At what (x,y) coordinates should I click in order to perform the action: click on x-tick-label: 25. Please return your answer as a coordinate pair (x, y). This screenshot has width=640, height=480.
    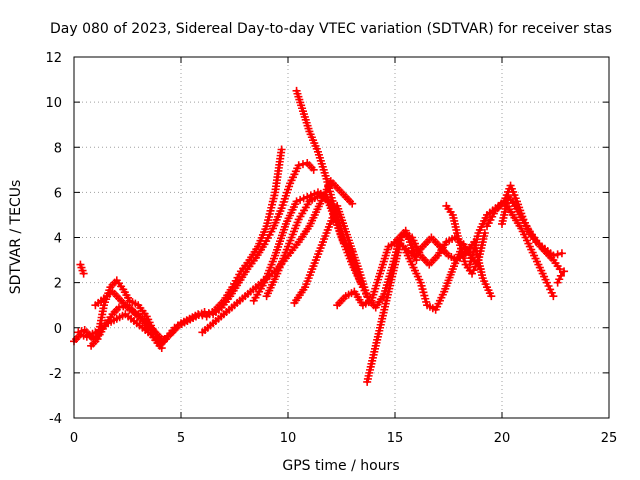
    Looking at the image, I should click on (609, 438).